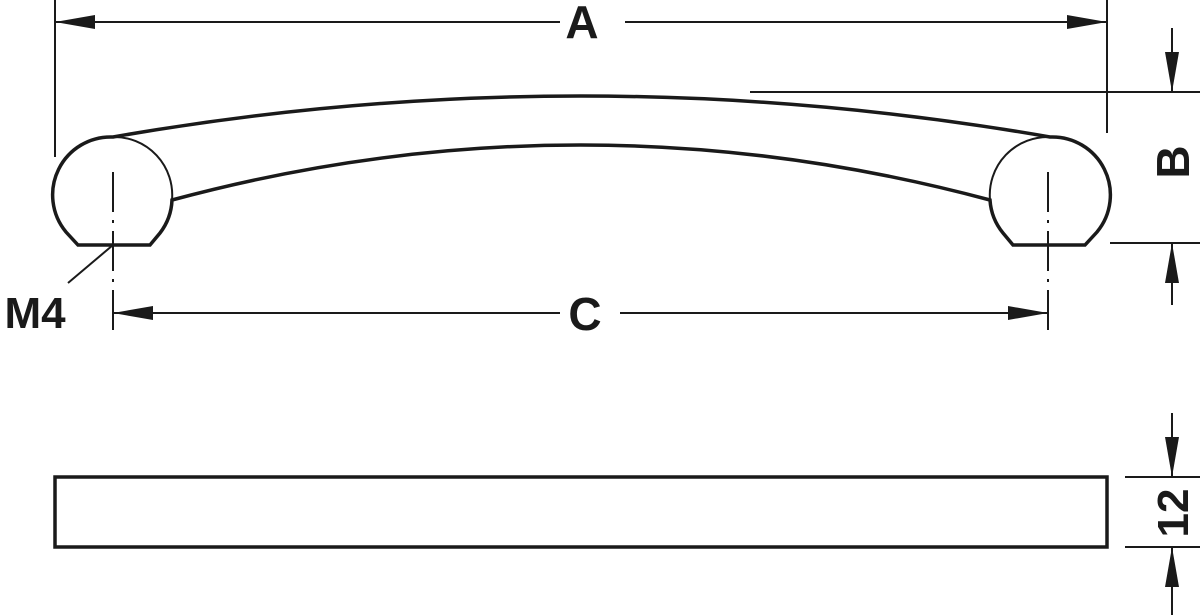 The height and width of the screenshot is (615, 1200). What do you see at coordinates (584, 314) in the screenshot?
I see `label-c: C` at bounding box center [584, 314].